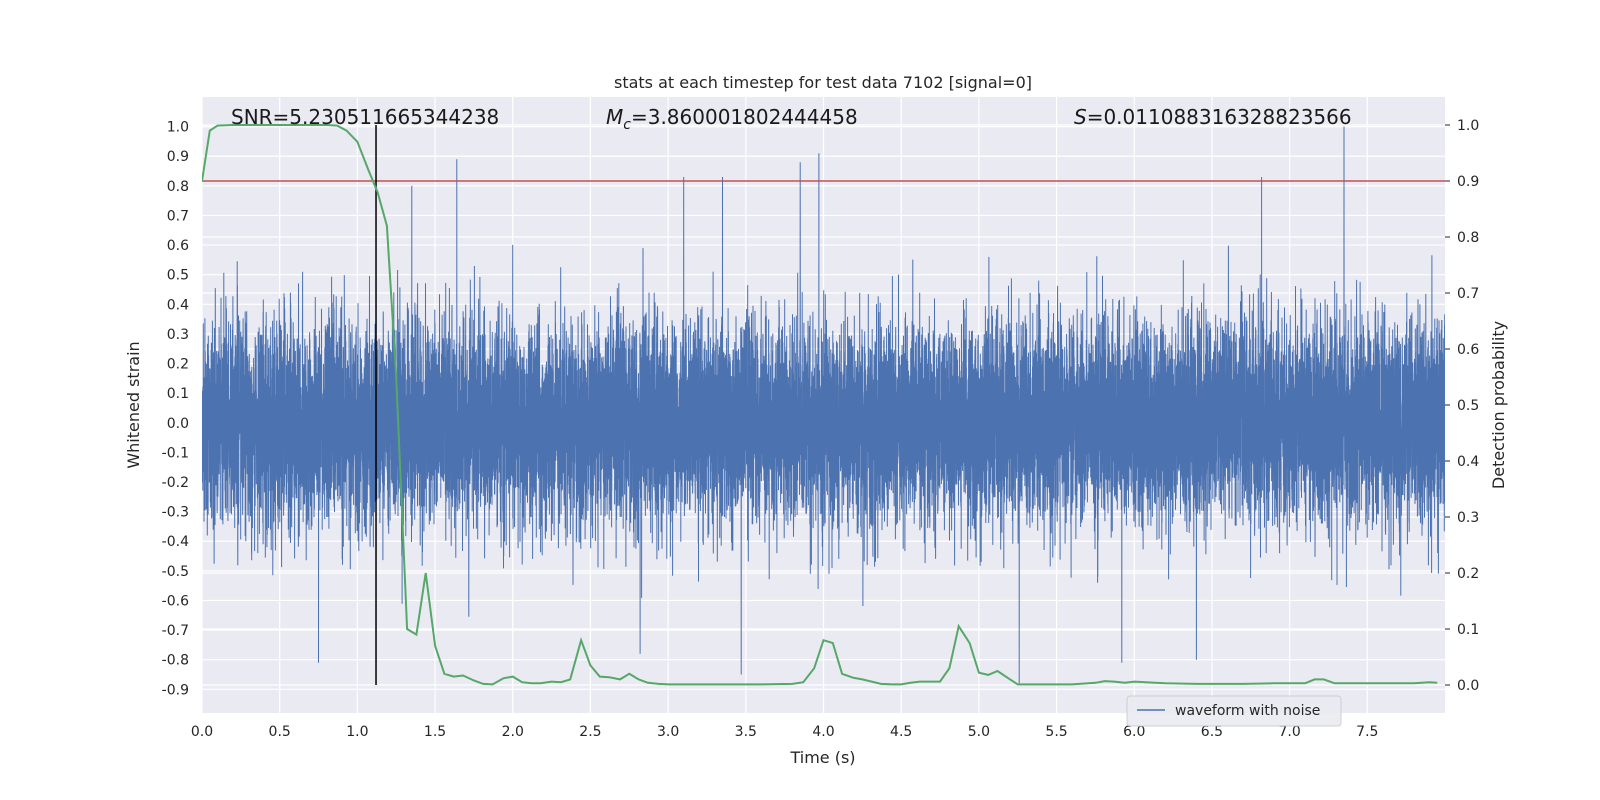  What do you see at coordinates (1247, 711) in the screenshot?
I see `legend-label: waveform with noise` at bounding box center [1247, 711].